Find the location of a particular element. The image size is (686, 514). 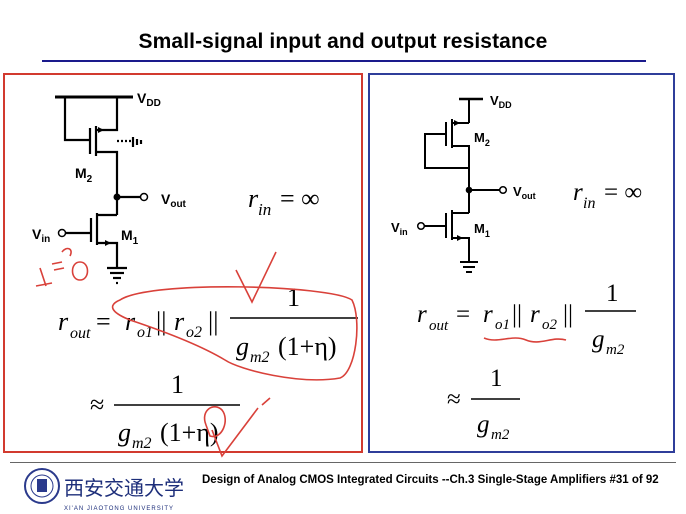

right-vin-label: Vin is located at coordinates (399, 228).